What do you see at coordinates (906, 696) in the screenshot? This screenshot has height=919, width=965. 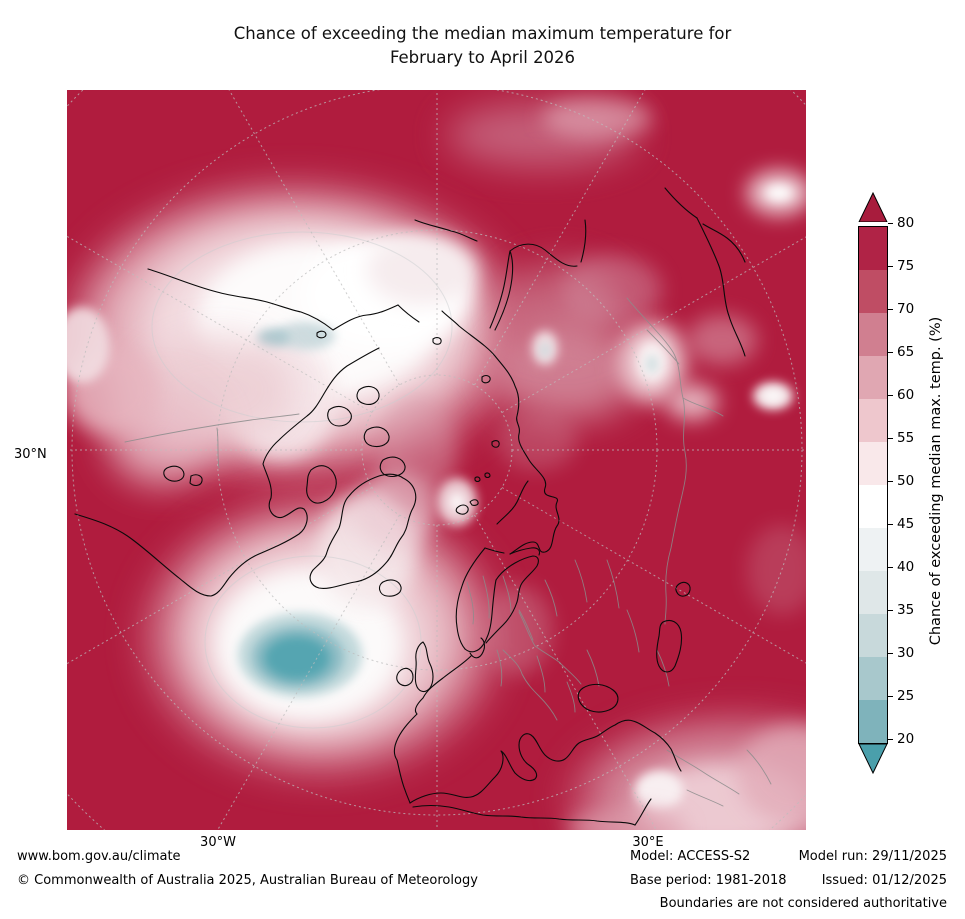 I see `colorbar-tick-label: 25` at bounding box center [906, 696].